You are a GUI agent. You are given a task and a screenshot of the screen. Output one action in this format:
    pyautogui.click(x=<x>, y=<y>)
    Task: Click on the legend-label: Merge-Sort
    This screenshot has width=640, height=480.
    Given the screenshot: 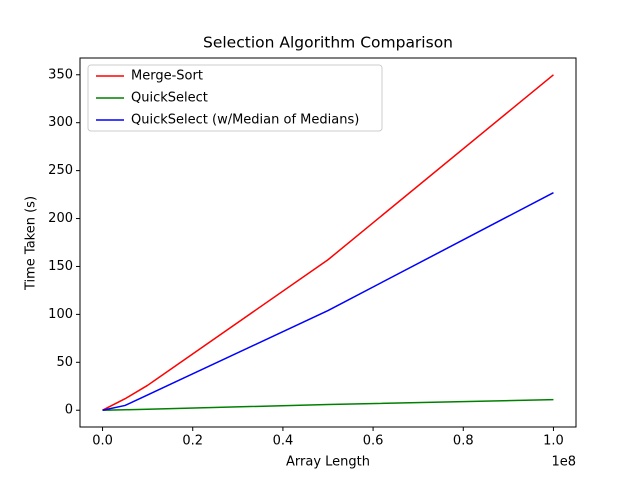 What is the action you would take?
    pyautogui.click(x=167, y=76)
    